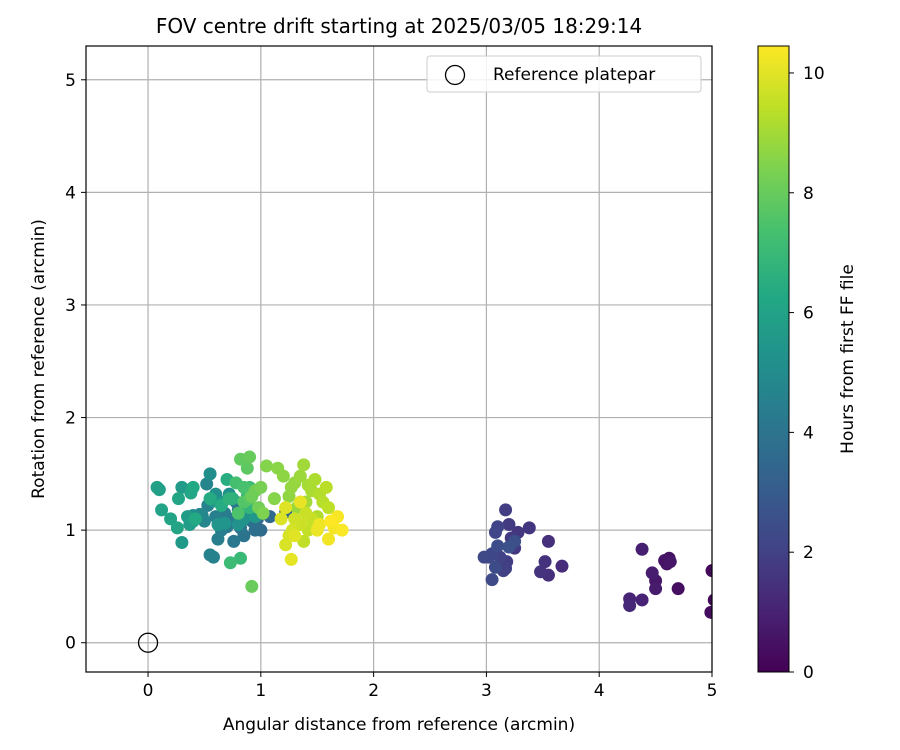 Image resolution: width=900 pixels, height=750 pixels. I want to click on legend-marker-icon, so click(455, 75).